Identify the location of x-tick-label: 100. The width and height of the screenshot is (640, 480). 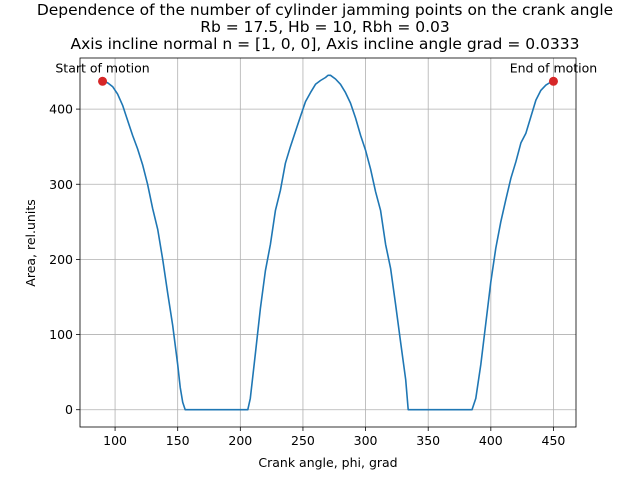
(115, 440).